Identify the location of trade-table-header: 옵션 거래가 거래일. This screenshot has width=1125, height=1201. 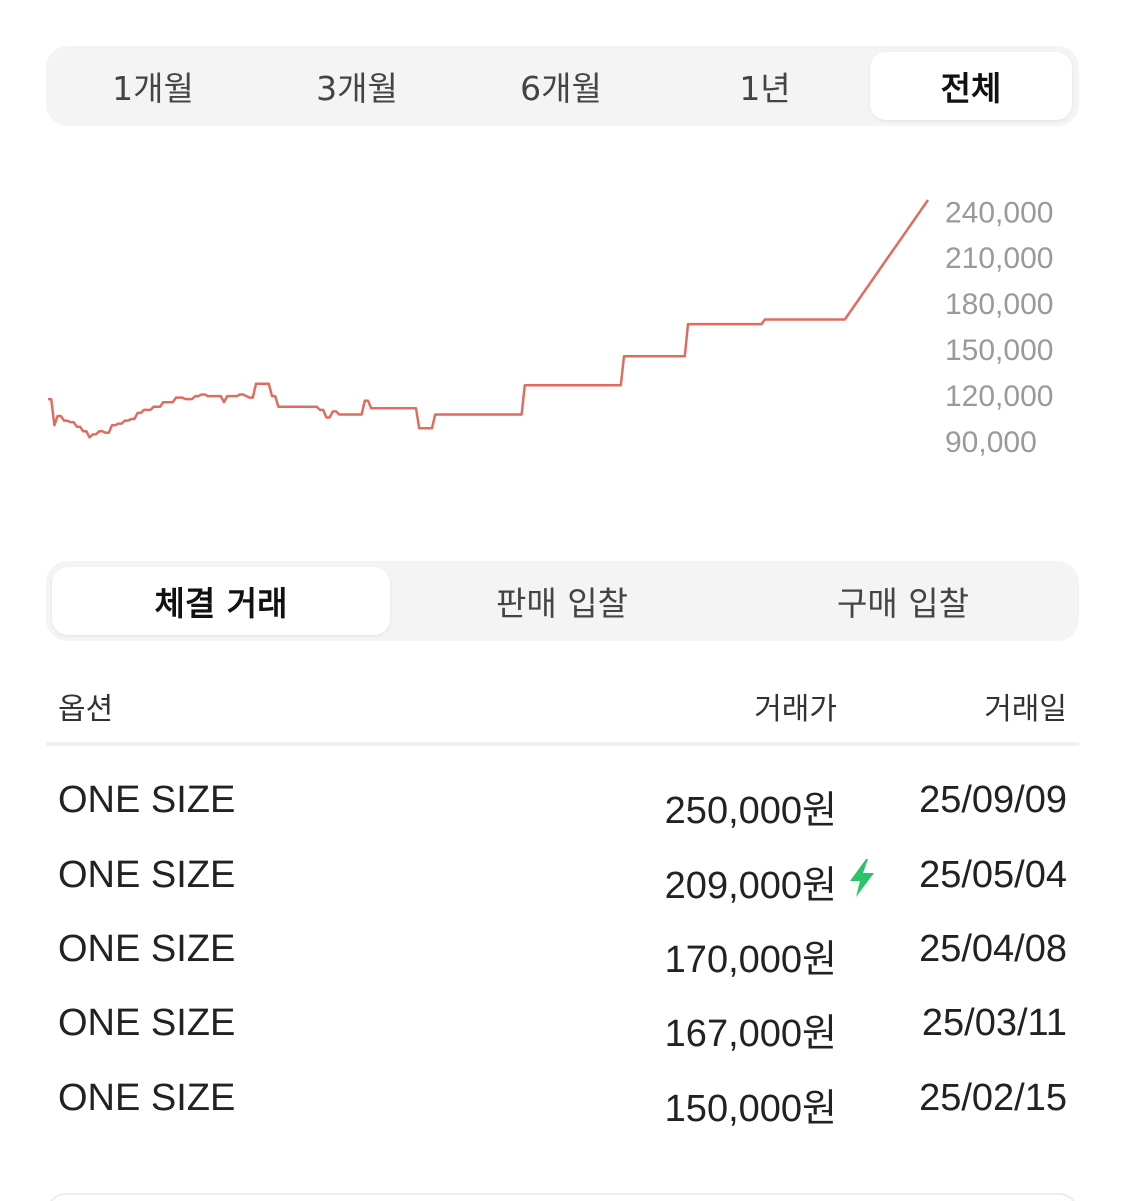
(562, 706).